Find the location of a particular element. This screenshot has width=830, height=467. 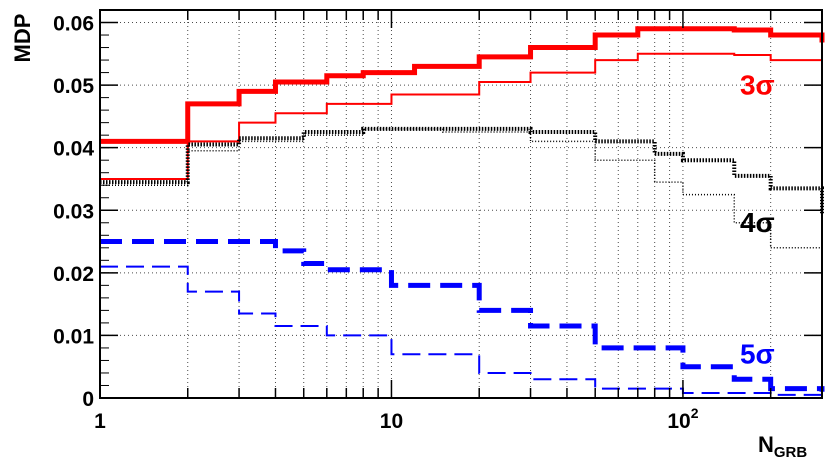

x-axis-label-sub: GRB is located at coordinates (791, 452).